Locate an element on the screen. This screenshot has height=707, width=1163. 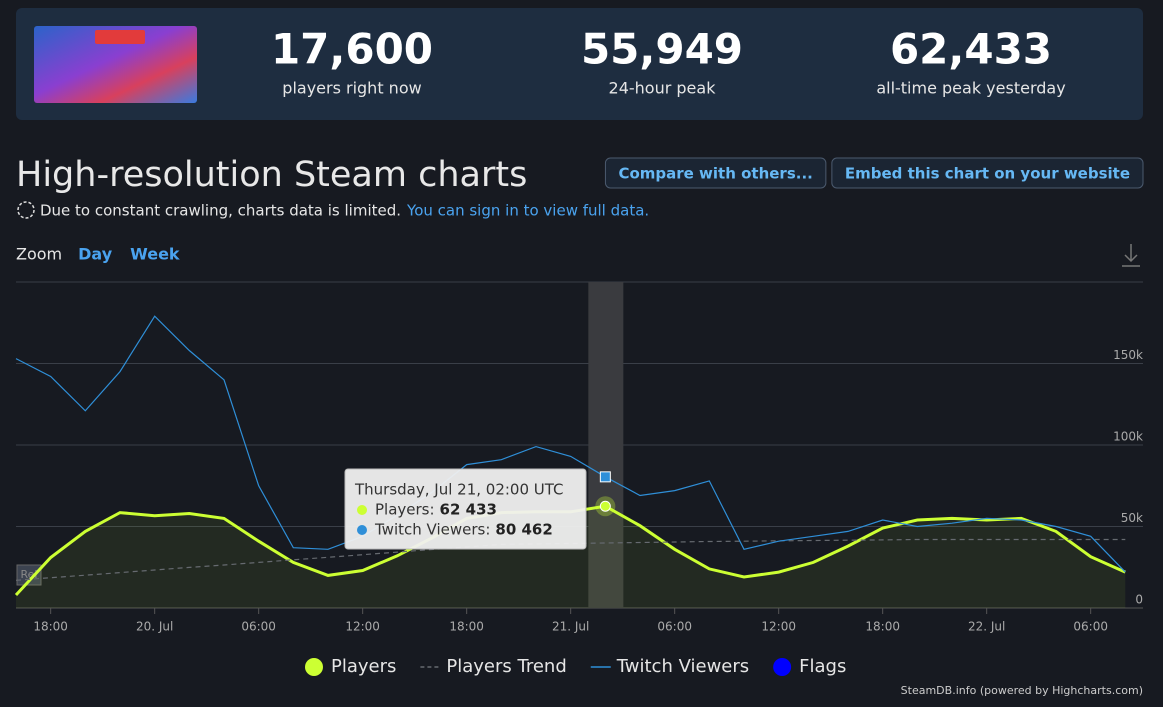
game-logo is located at coordinates (120, 37).